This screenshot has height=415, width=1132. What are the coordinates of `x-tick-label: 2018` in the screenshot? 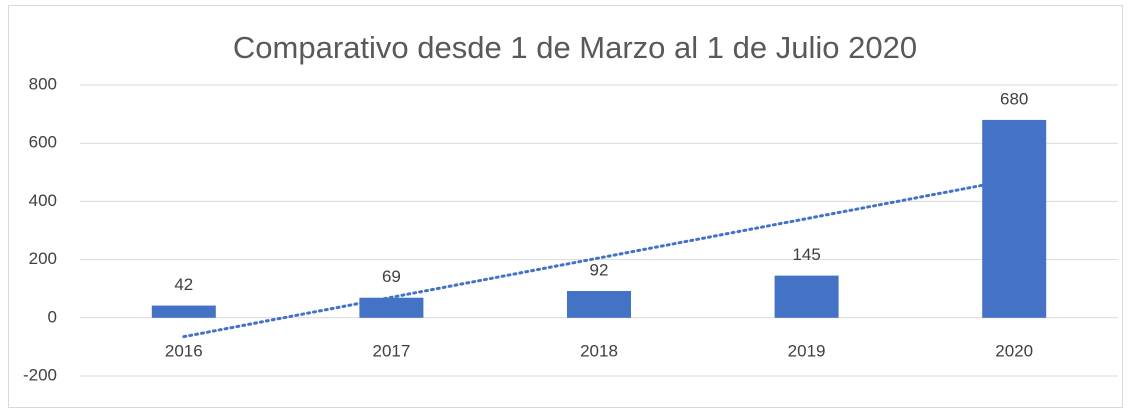 It's located at (599, 350).